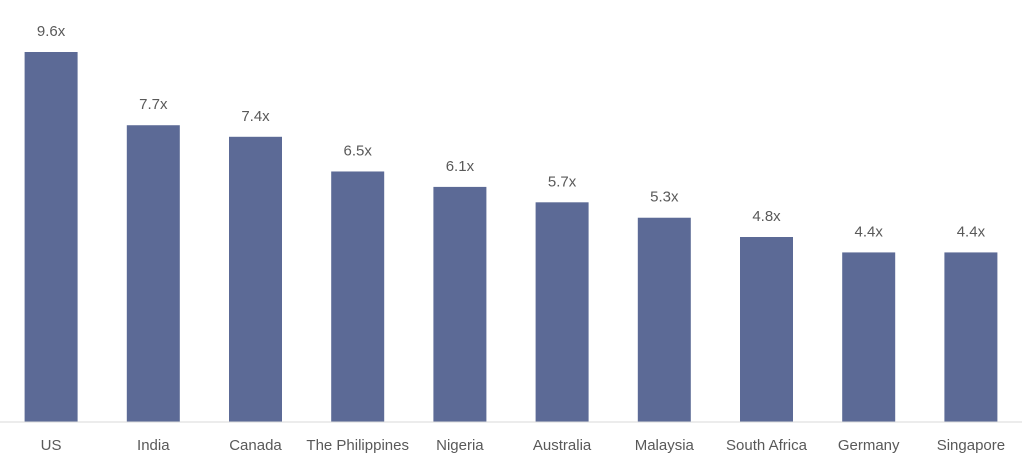 This screenshot has width=1024, height=473. What do you see at coordinates (153, 104) in the screenshot?
I see `value-label: 7.7x` at bounding box center [153, 104].